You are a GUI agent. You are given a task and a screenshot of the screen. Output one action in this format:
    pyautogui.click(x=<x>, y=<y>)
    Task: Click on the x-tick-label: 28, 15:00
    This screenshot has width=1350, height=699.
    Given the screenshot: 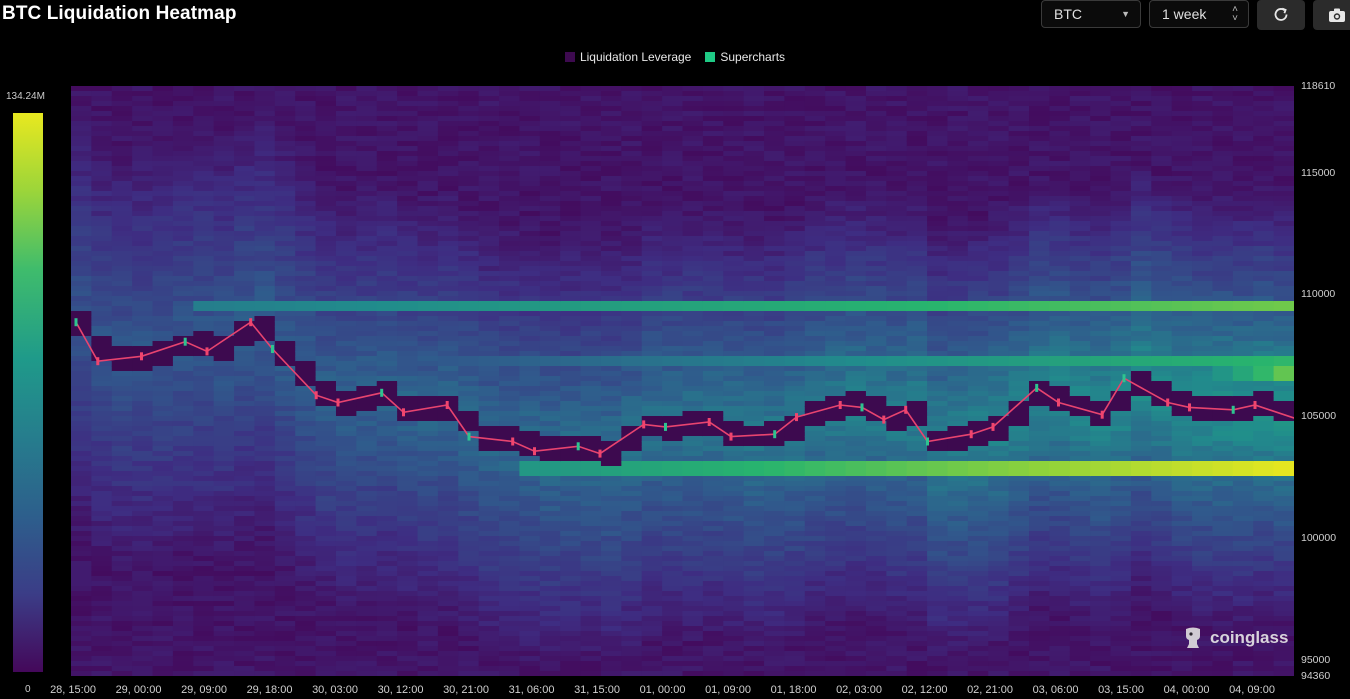 What is the action you would take?
    pyautogui.click(x=73, y=690)
    